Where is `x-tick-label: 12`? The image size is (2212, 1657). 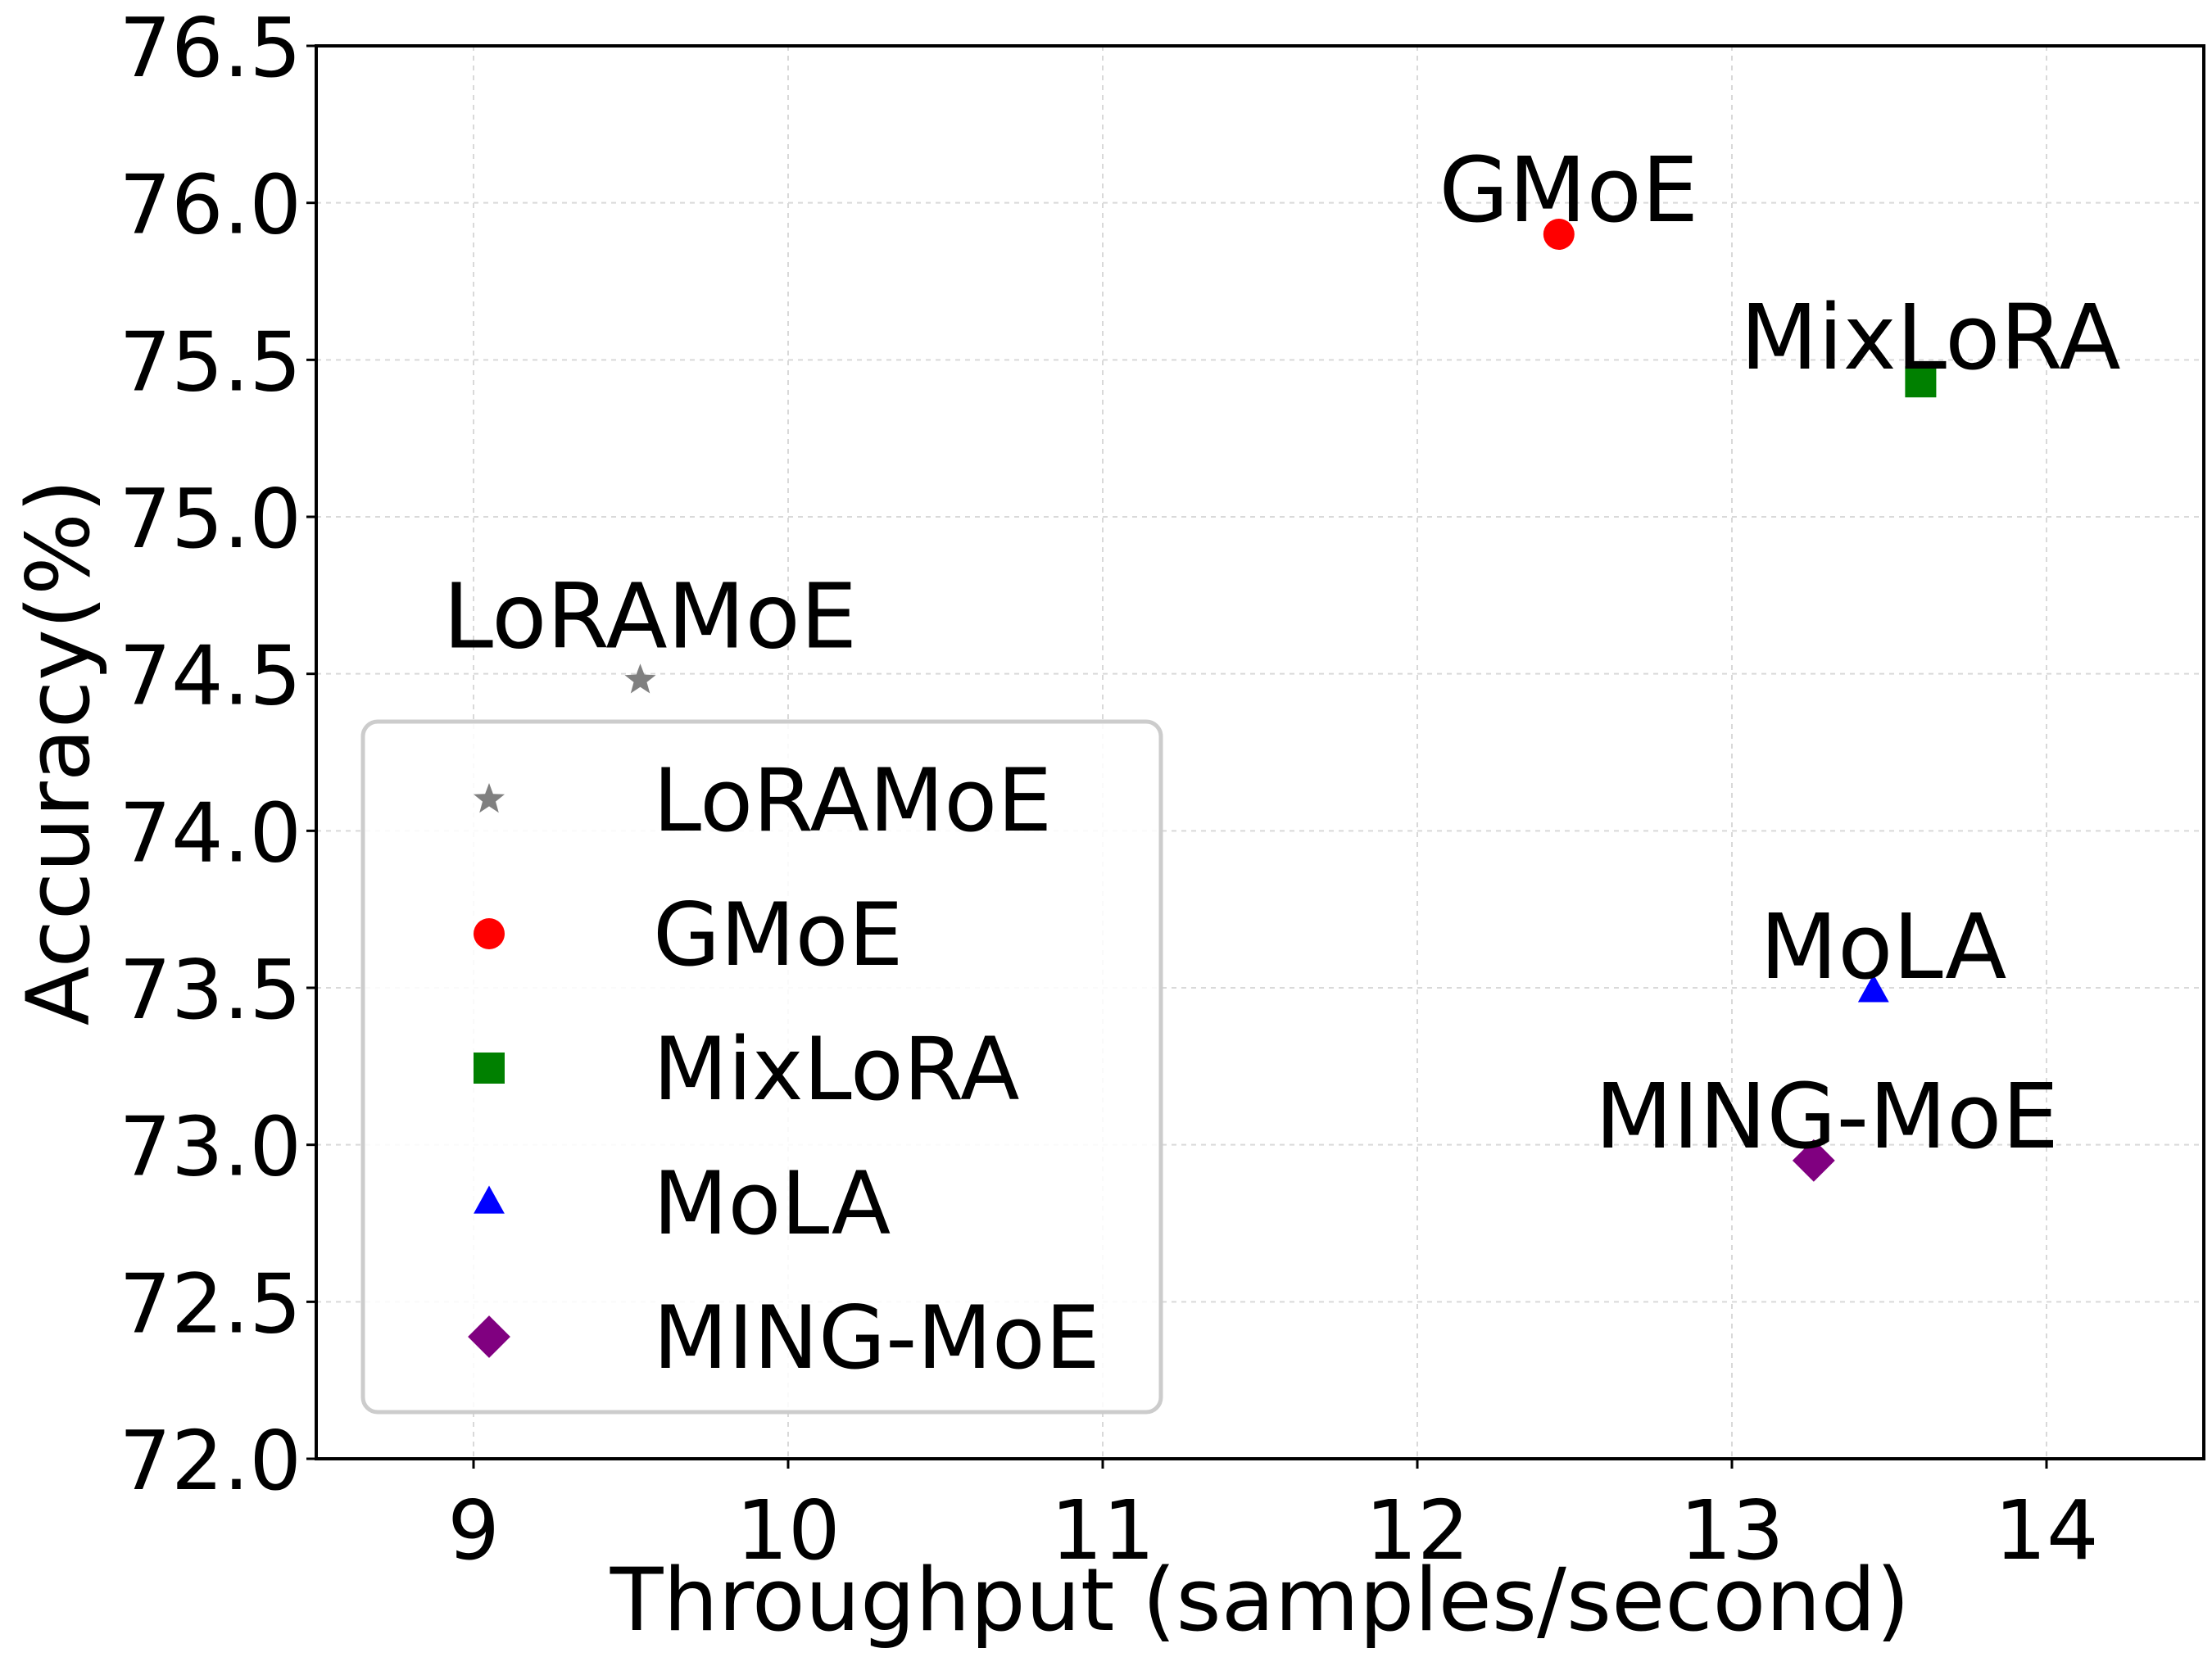 x-tick-label: 12 is located at coordinates (1417, 1531).